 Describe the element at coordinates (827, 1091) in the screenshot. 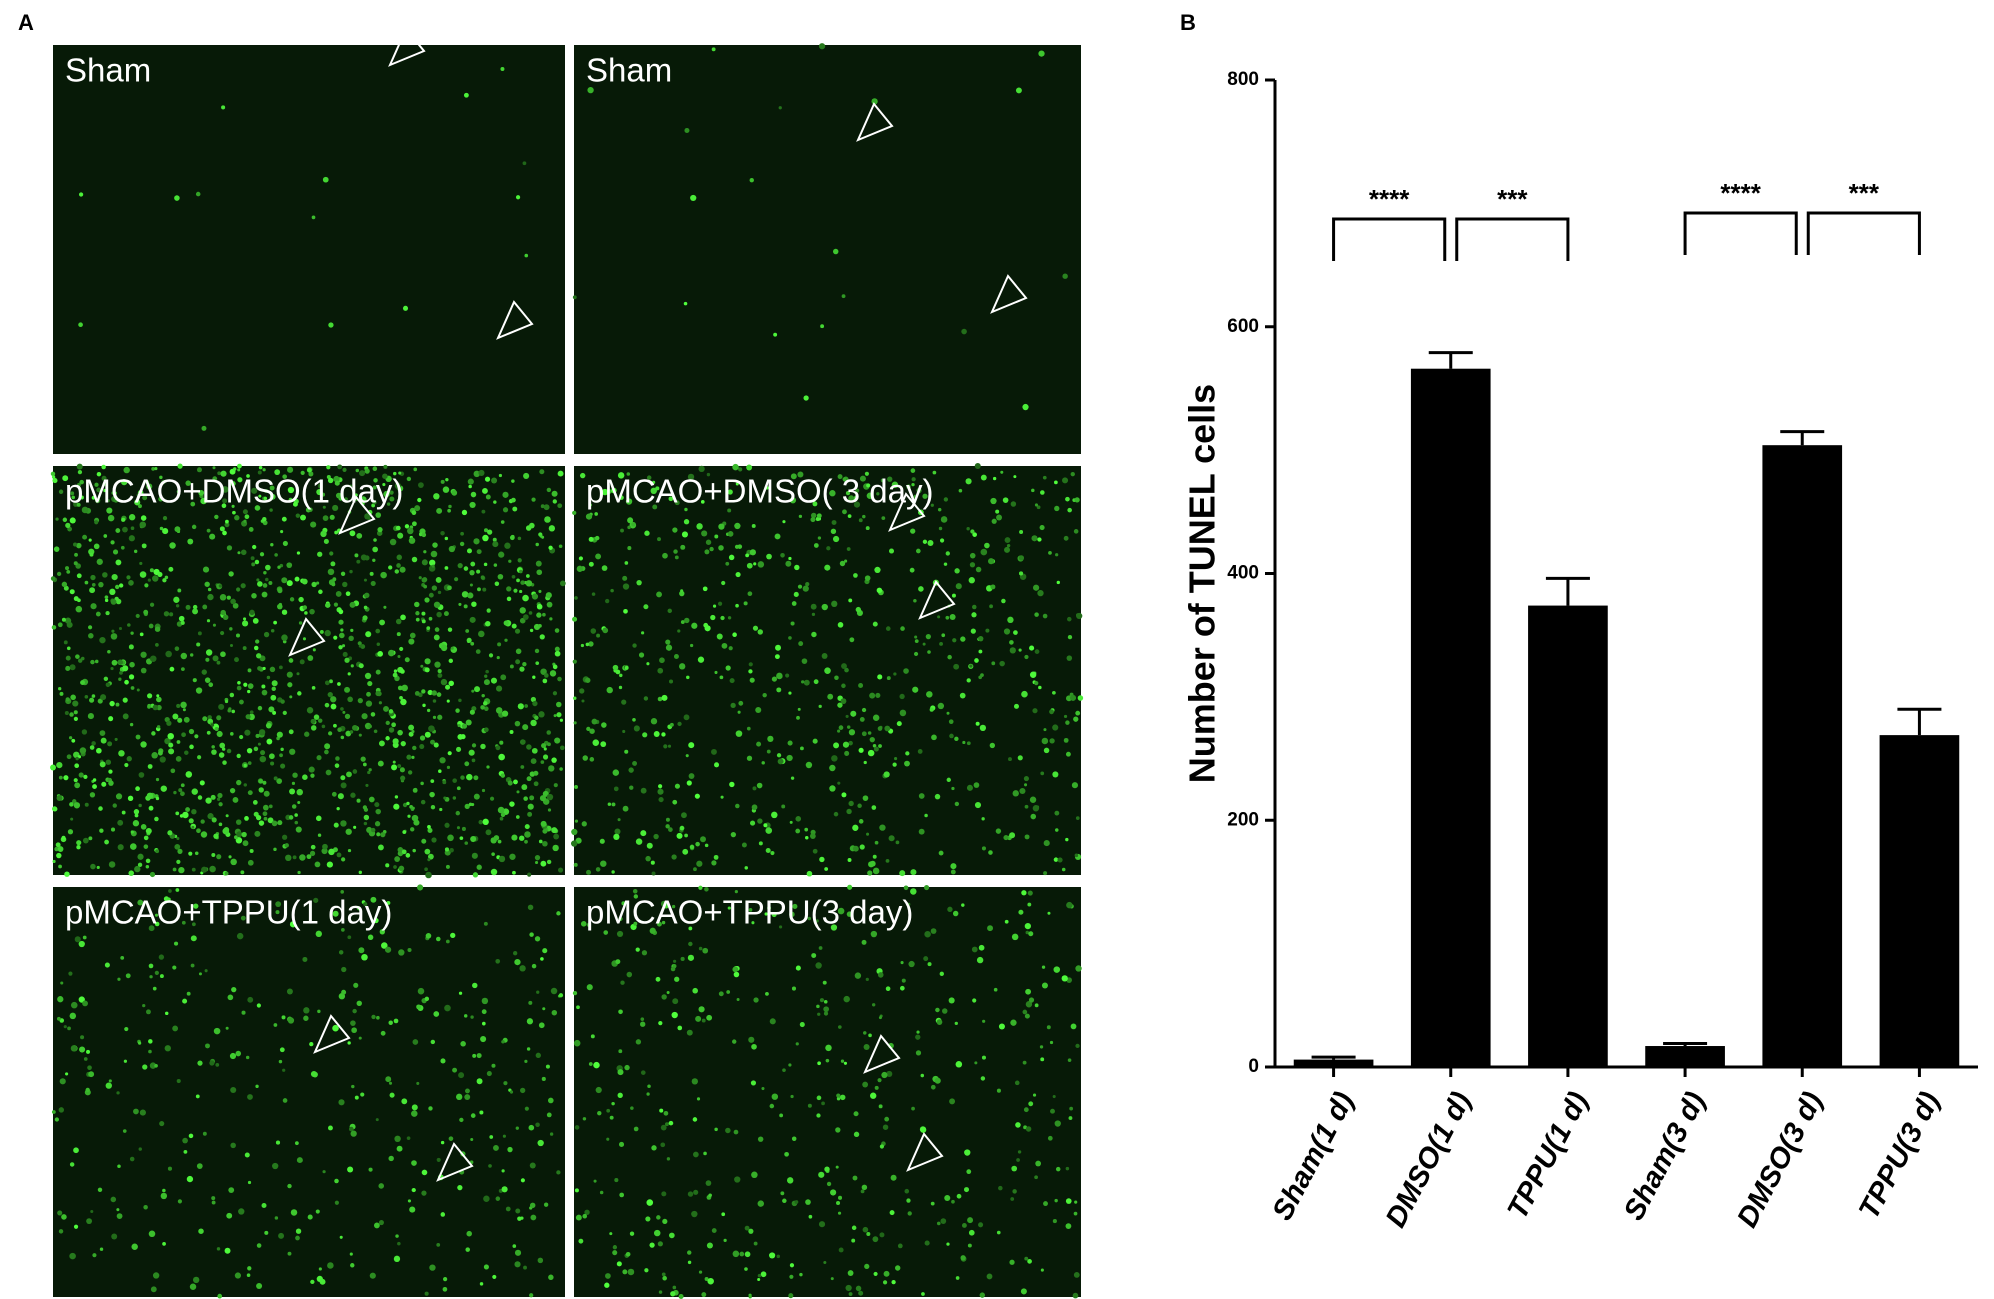

I see `micrograph: pMCAO+TPPU(3 day)` at that location.